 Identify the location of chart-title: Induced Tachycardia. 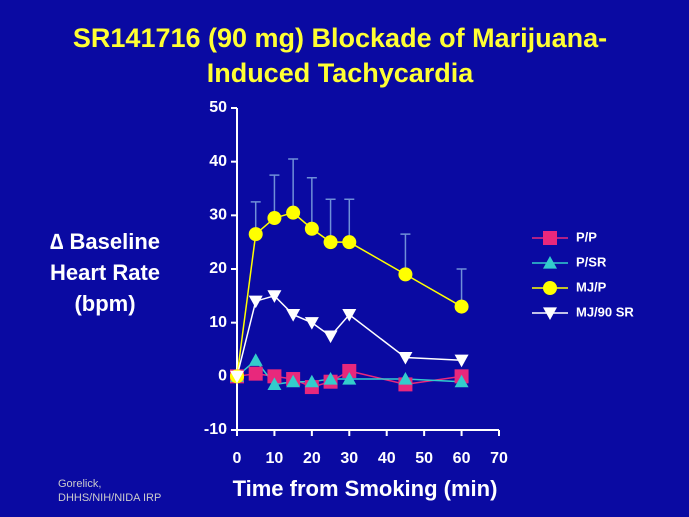
(341, 73).